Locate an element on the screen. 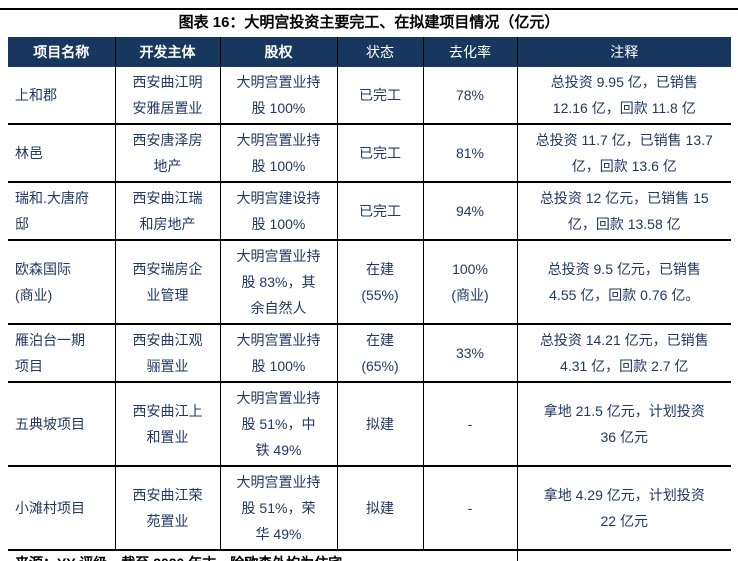 This screenshot has width=738, height=561. cell-project-name: 五典坡项目 is located at coordinates (50, 424).